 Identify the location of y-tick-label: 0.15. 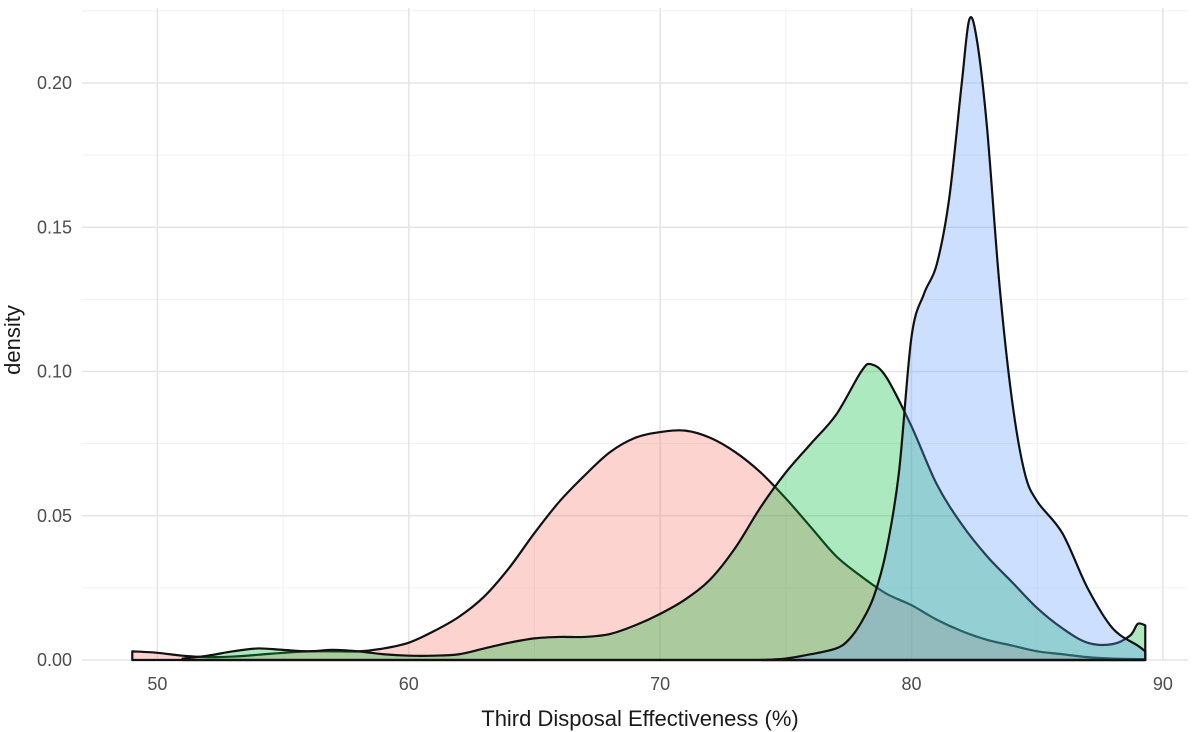
(54, 227).